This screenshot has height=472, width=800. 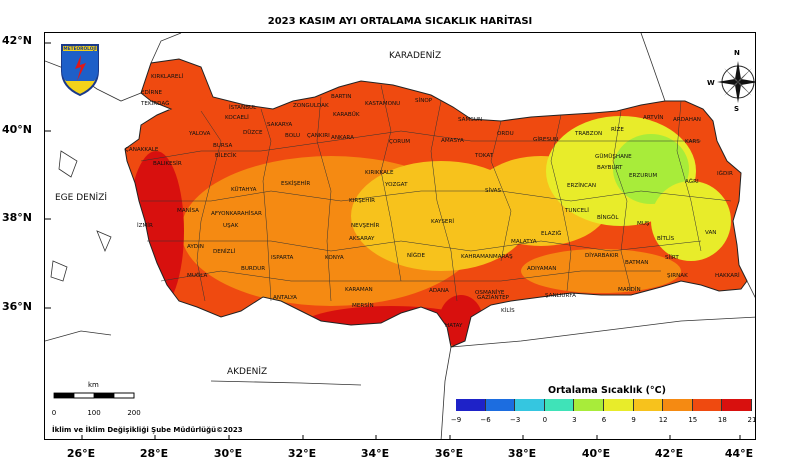 What do you see at coordinates (334, 258) in the screenshot?
I see `province-label: KONYA` at bounding box center [334, 258].